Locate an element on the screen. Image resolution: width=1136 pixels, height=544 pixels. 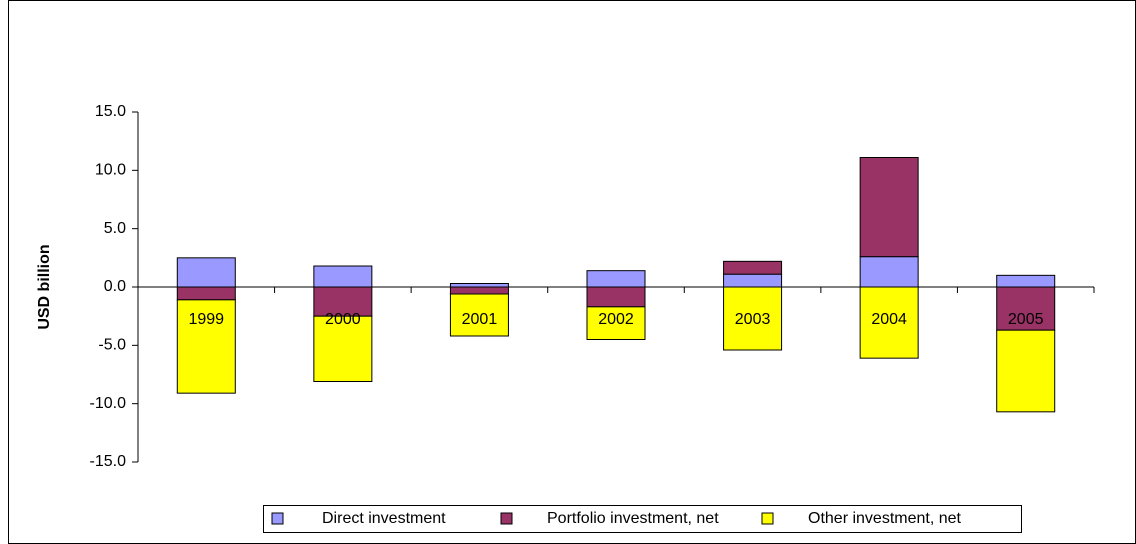
y-tick-label: 0.0 is located at coordinates (115, 286).